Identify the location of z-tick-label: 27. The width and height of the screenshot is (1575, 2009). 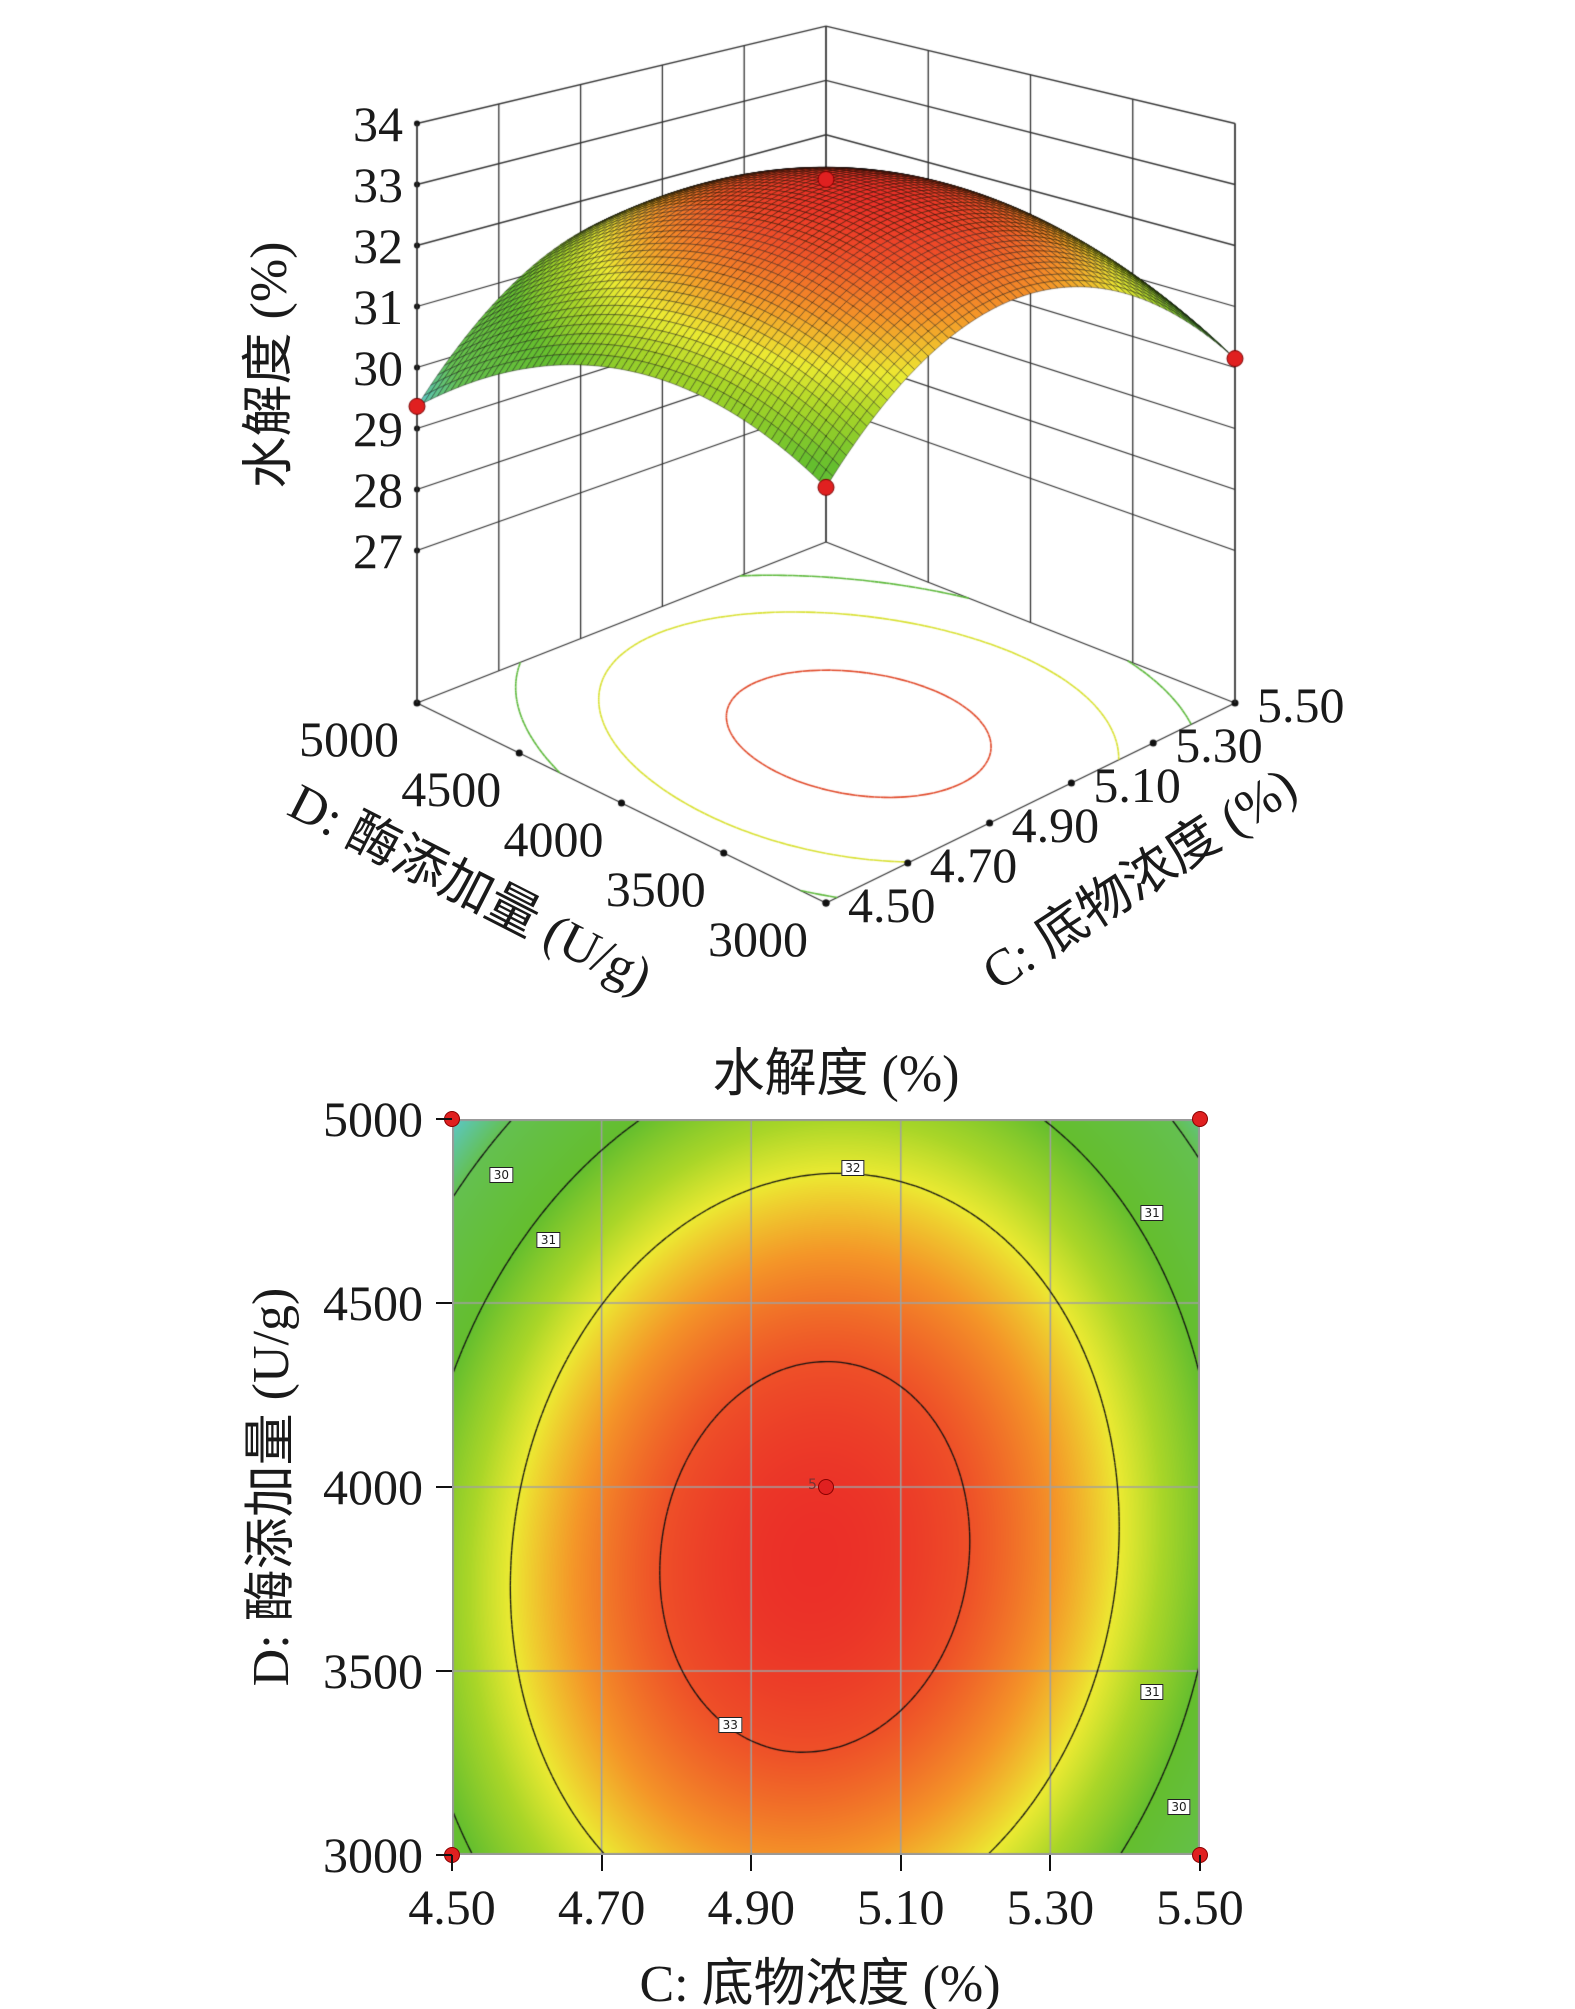
(378, 550).